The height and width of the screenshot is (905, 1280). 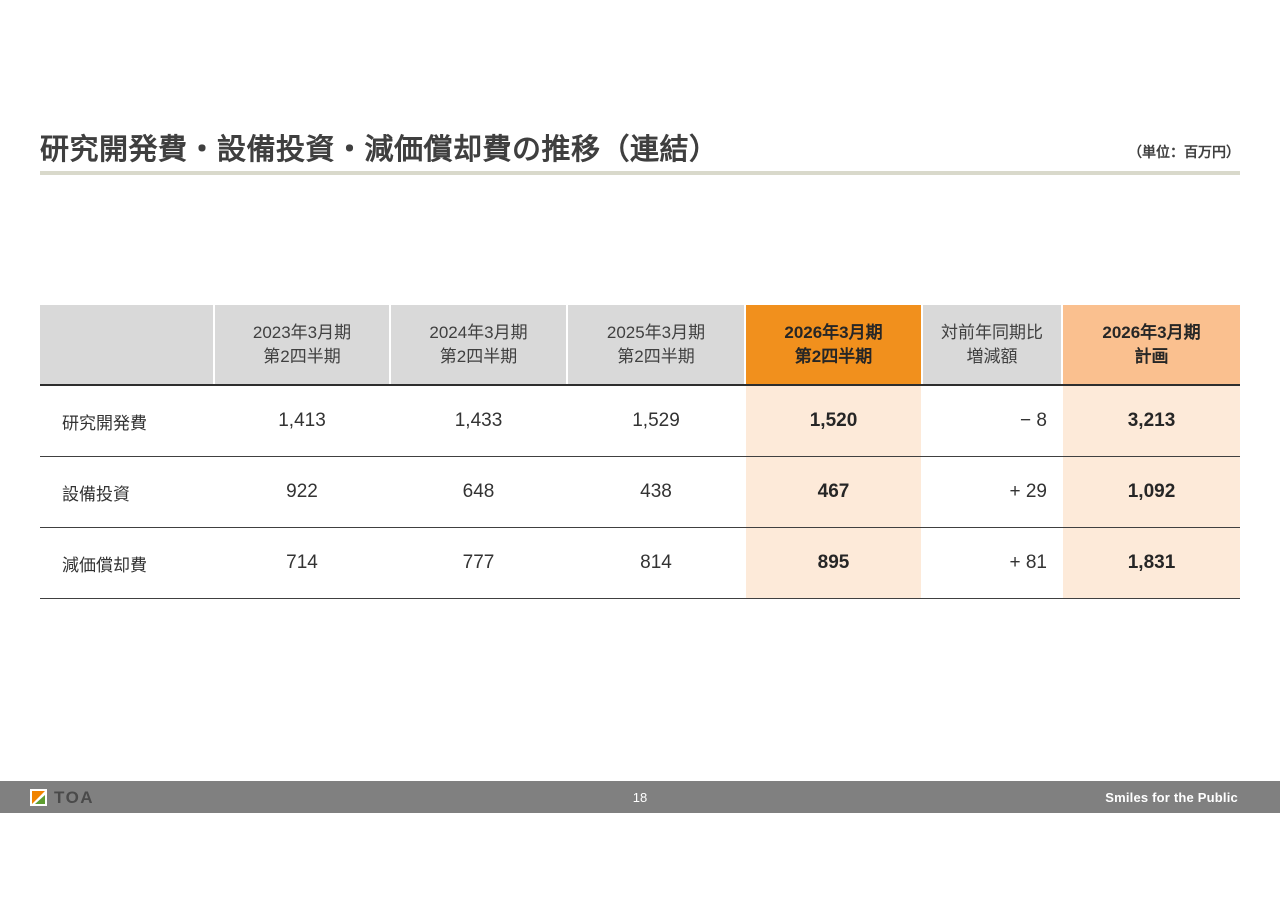 I want to click on table-cell-yoy: + 81, so click(x=993, y=563).